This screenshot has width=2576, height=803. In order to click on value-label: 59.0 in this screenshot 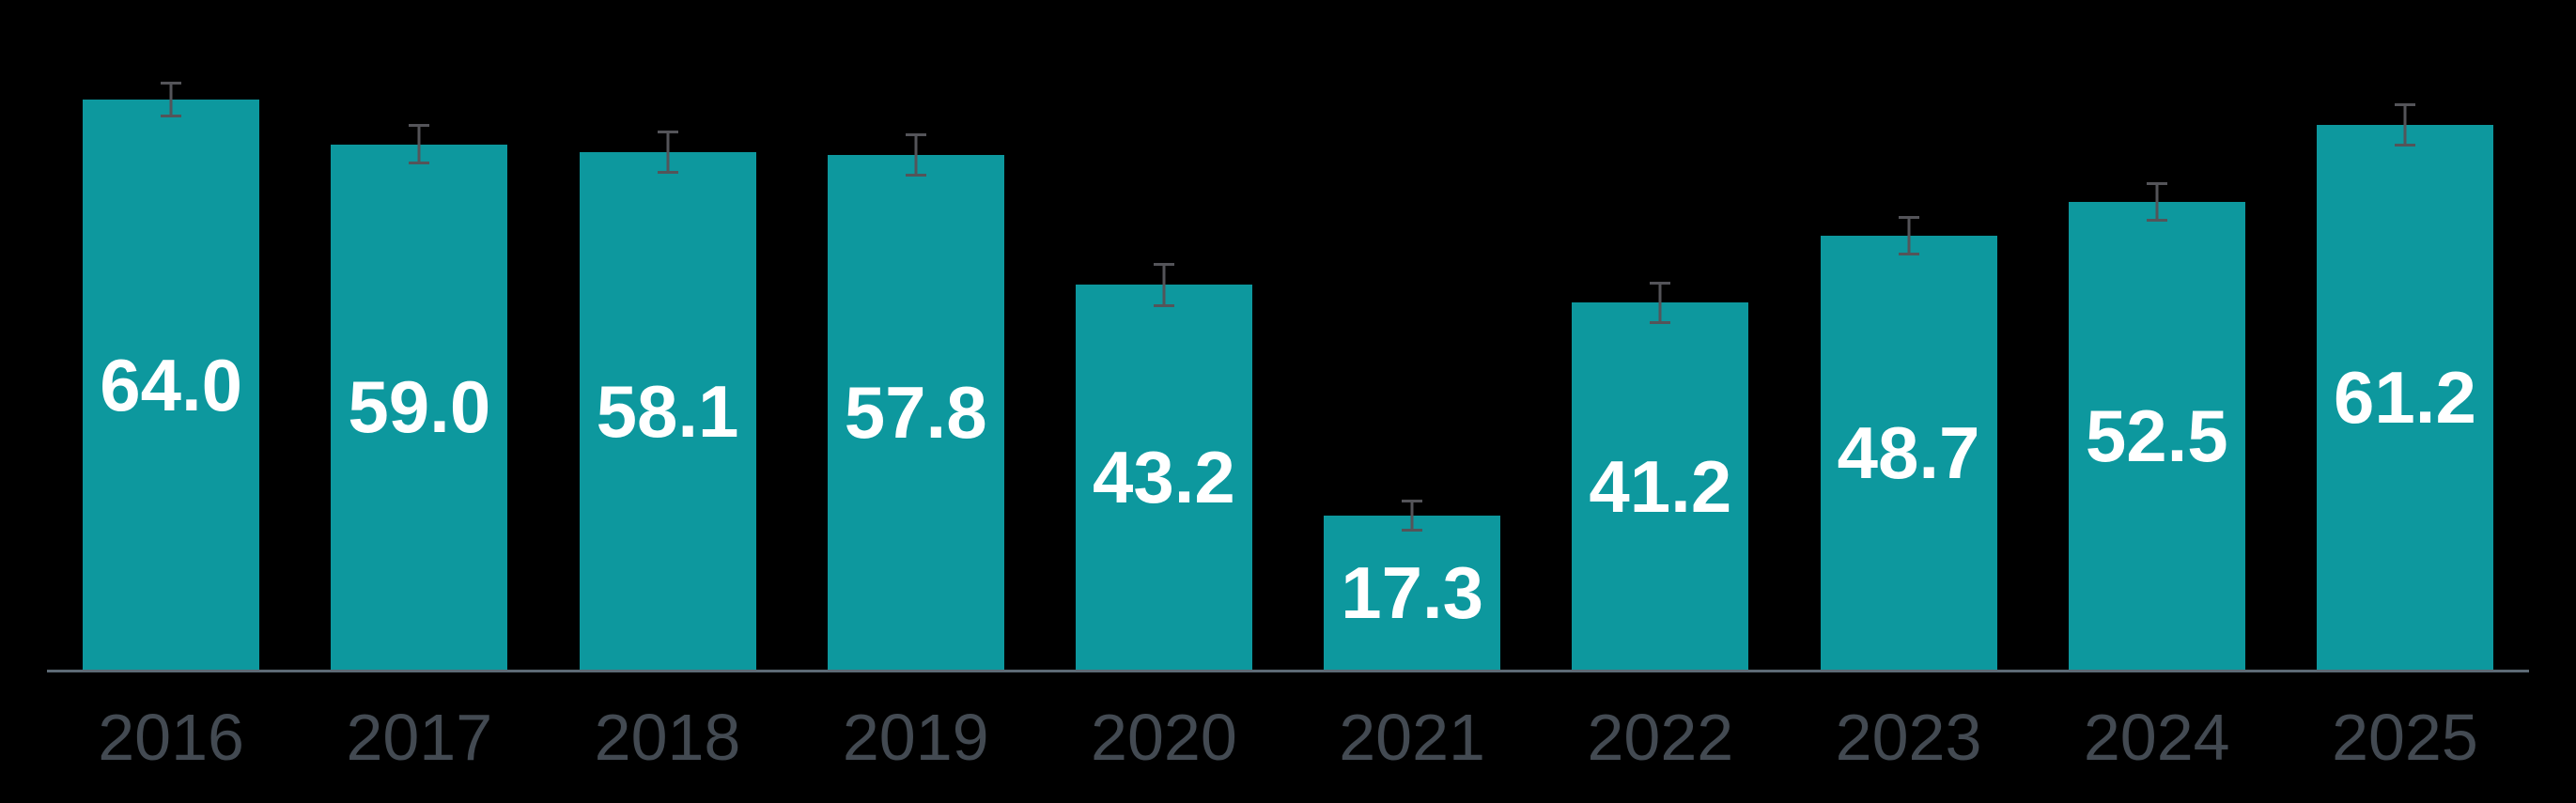, I will do `click(419, 407)`.